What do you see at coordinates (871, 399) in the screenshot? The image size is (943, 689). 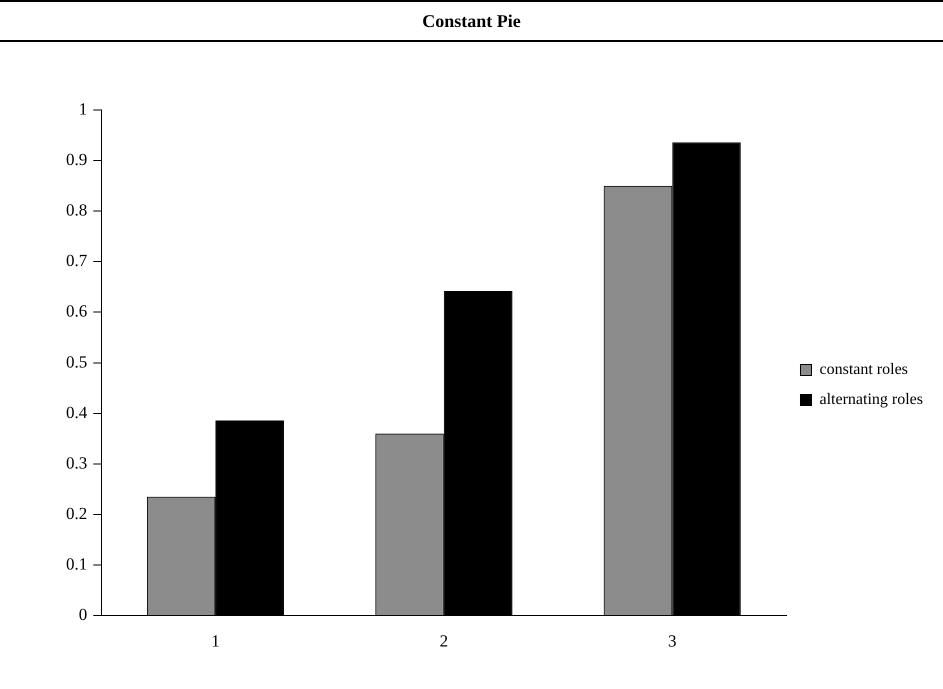 I see `legend-label: alternating roles` at bounding box center [871, 399].